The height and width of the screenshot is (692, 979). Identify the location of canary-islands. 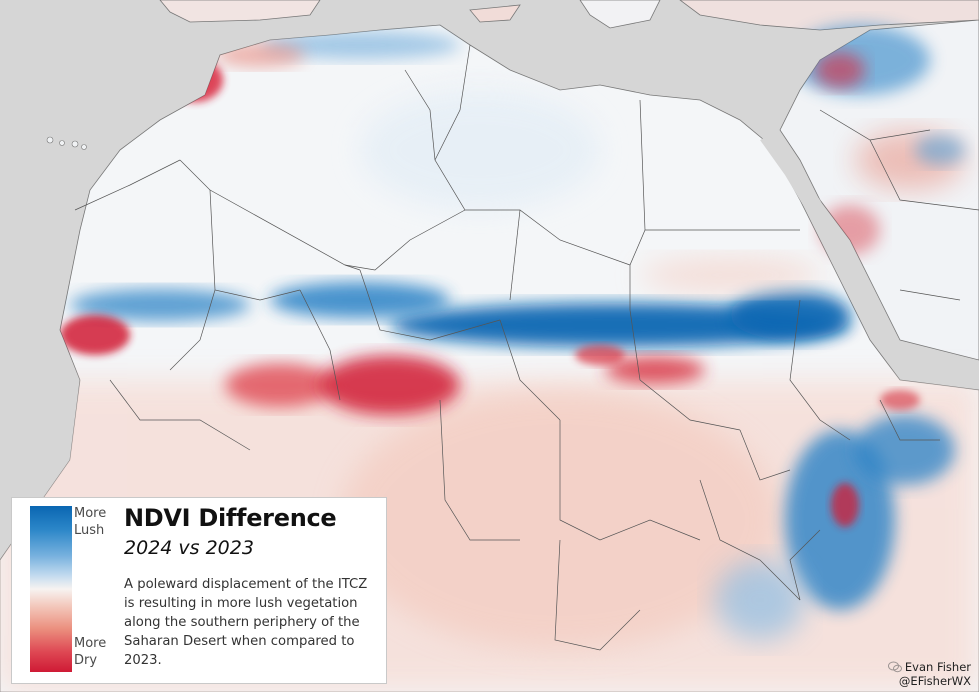
(66, 143).